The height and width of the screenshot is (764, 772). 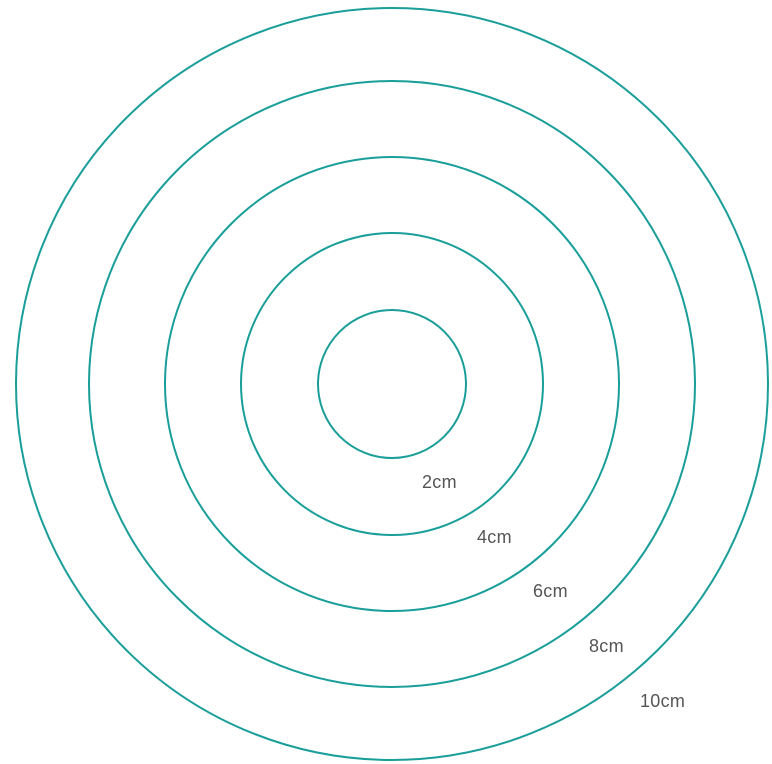 I want to click on ring-label-6cm: 6cm, so click(x=550, y=591).